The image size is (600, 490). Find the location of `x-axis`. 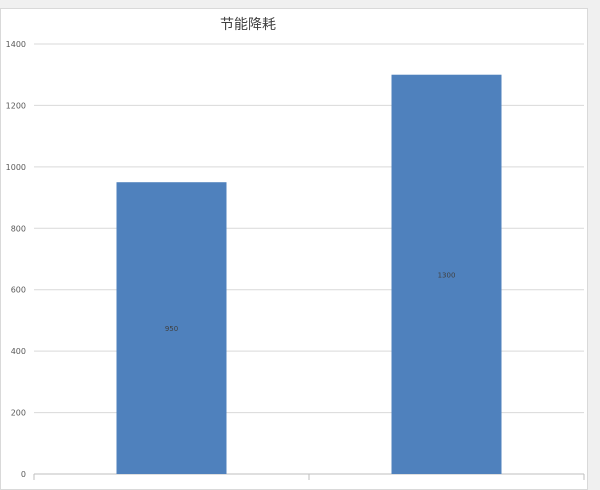

x-axis is located at coordinates (309, 477).